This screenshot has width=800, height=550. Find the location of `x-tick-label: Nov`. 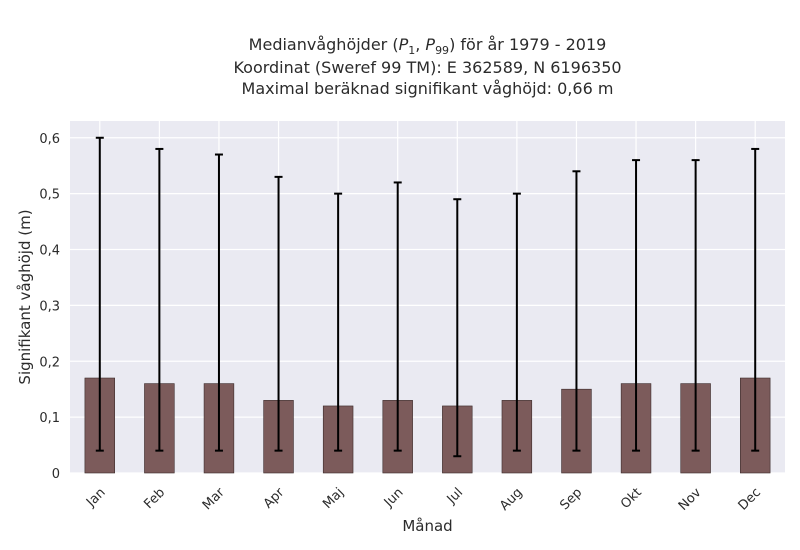

x-tick-label: Nov is located at coordinates (690, 499).